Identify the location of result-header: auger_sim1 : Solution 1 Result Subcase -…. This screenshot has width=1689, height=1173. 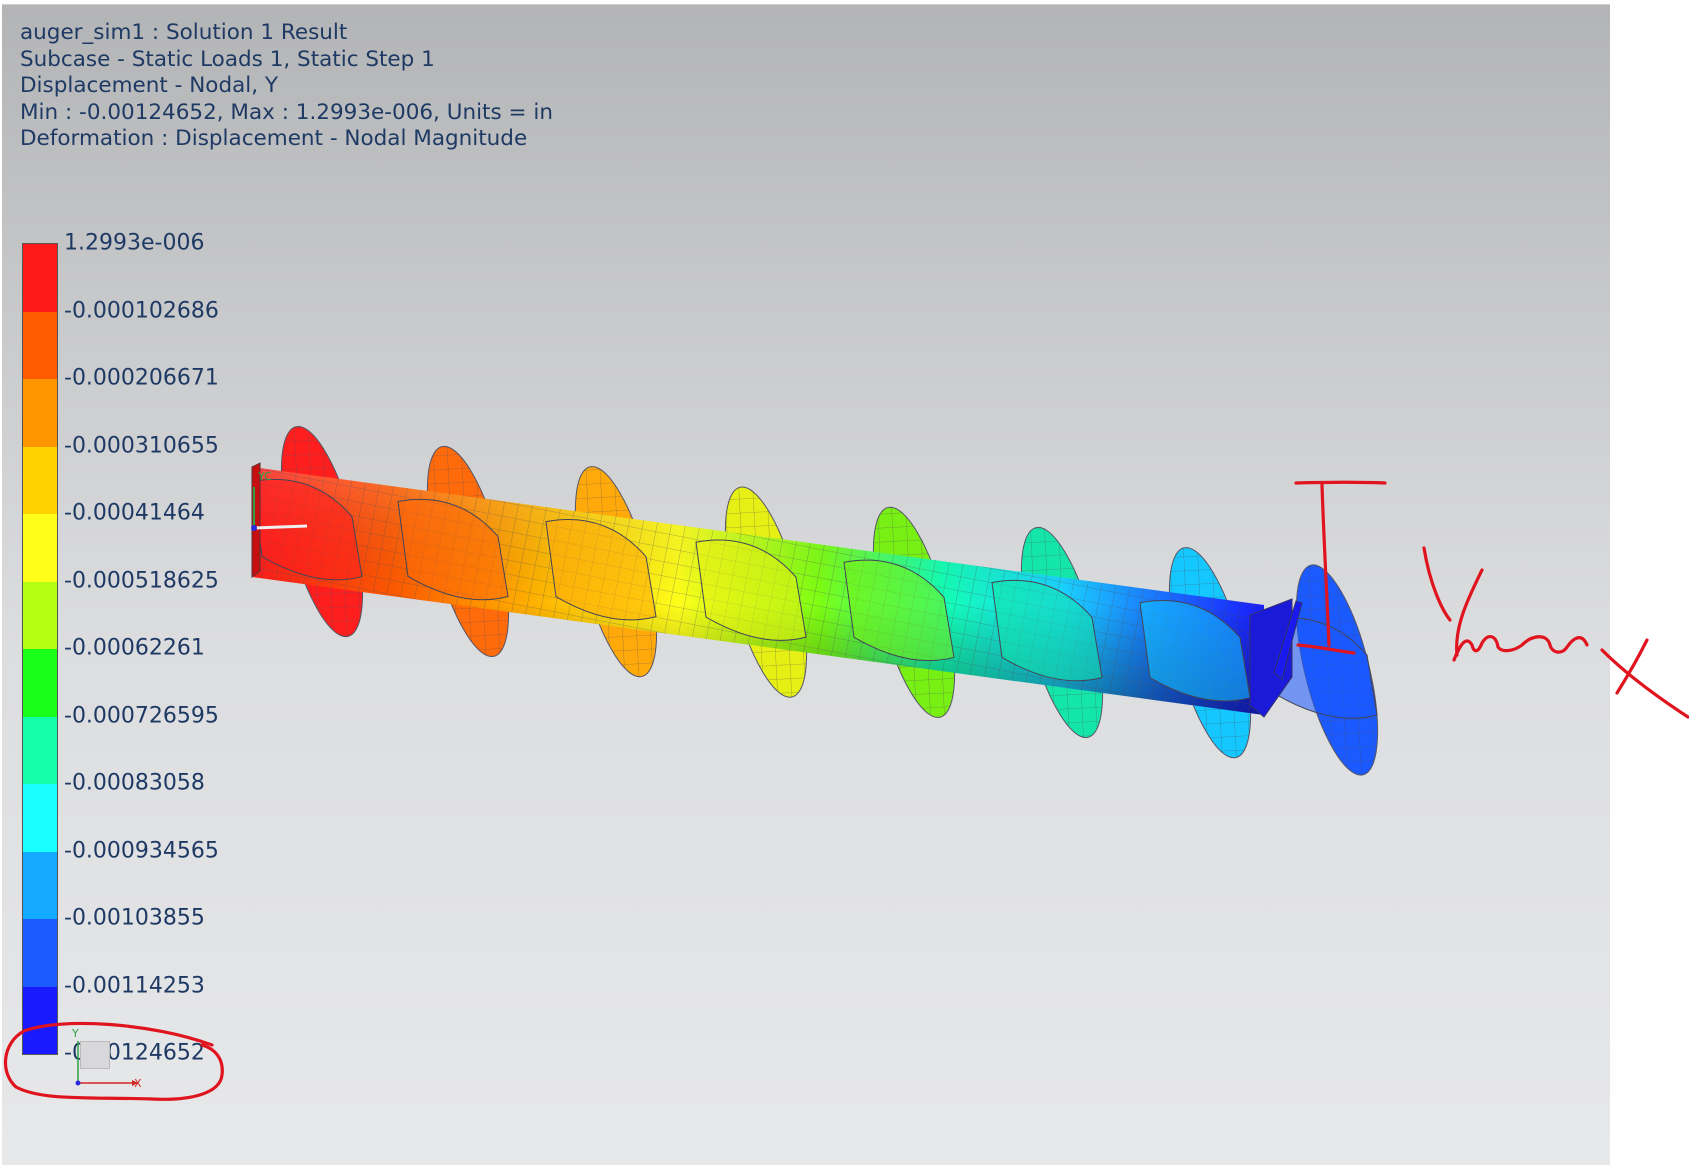
(286, 86).